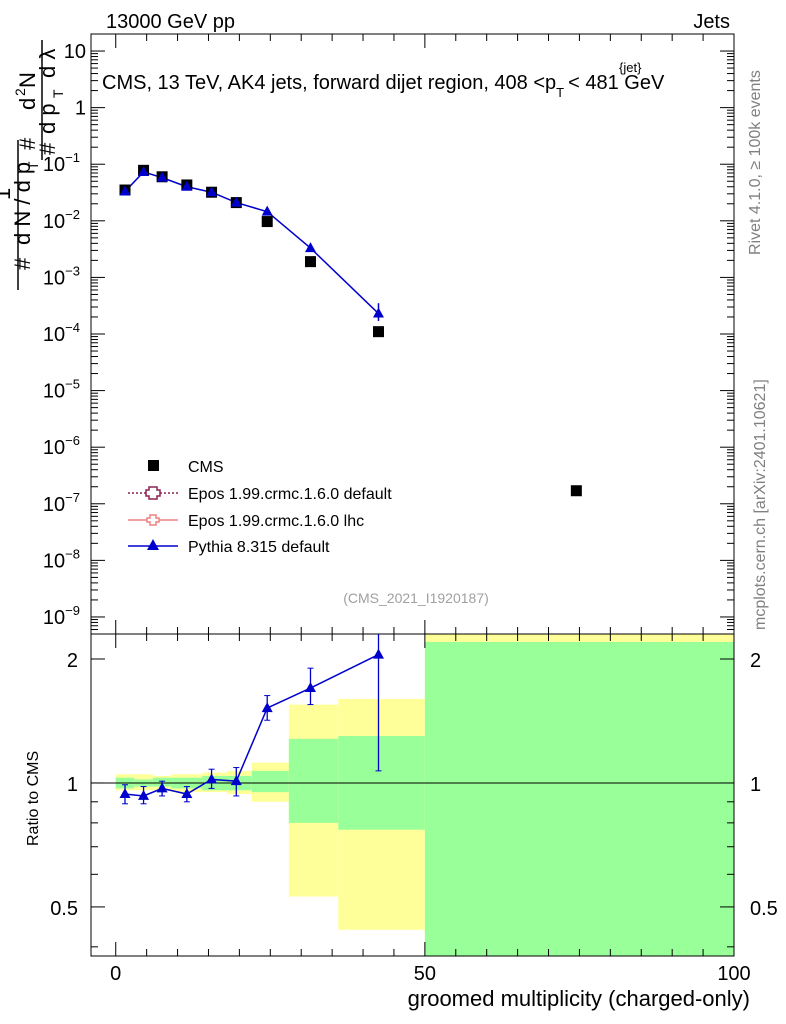 The height and width of the screenshot is (1024, 786). What do you see at coordinates (75, 52) in the screenshot?
I see `y-tick-label-10: 10` at bounding box center [75, 52].